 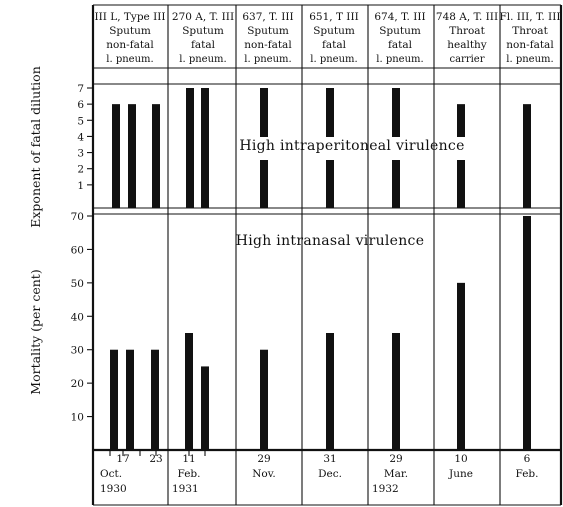 What do you see at coordinates (466, 59) in the screenshot?
I see `header-line: carrier` at bounding box center [466, 59].